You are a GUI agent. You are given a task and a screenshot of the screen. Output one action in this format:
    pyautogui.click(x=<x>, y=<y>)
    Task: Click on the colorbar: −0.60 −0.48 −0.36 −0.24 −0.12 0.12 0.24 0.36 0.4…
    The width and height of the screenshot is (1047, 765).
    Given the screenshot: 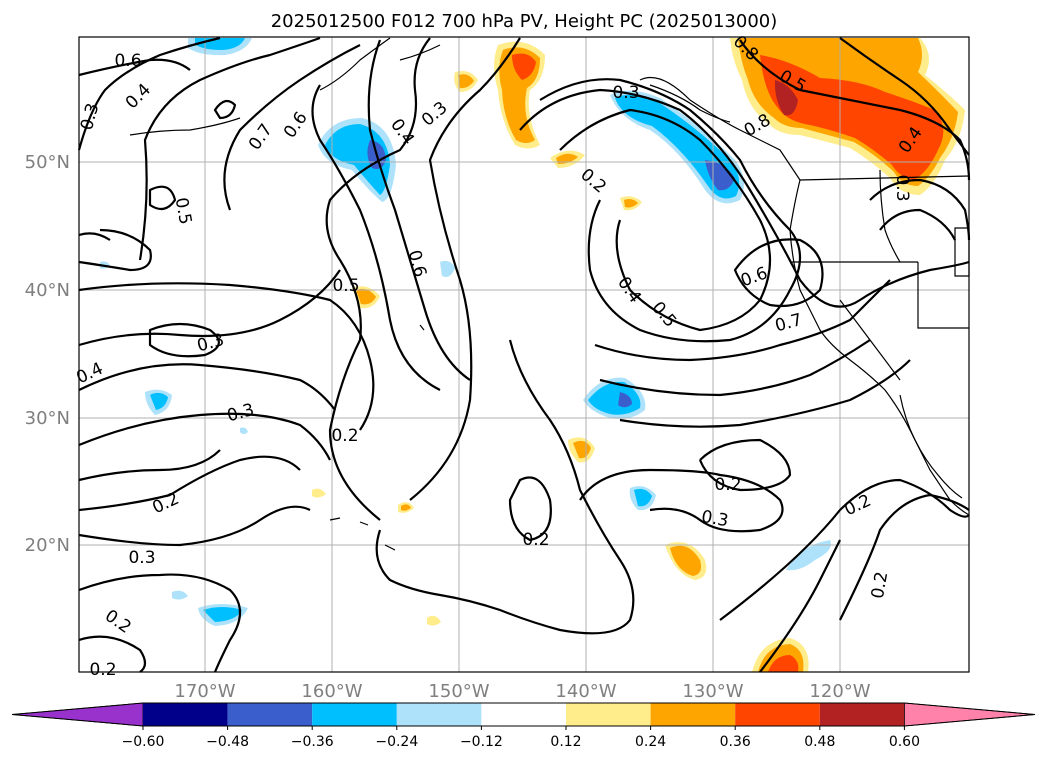 What is the action you would take?
    pyautogui.click(x=523, y=726)
    